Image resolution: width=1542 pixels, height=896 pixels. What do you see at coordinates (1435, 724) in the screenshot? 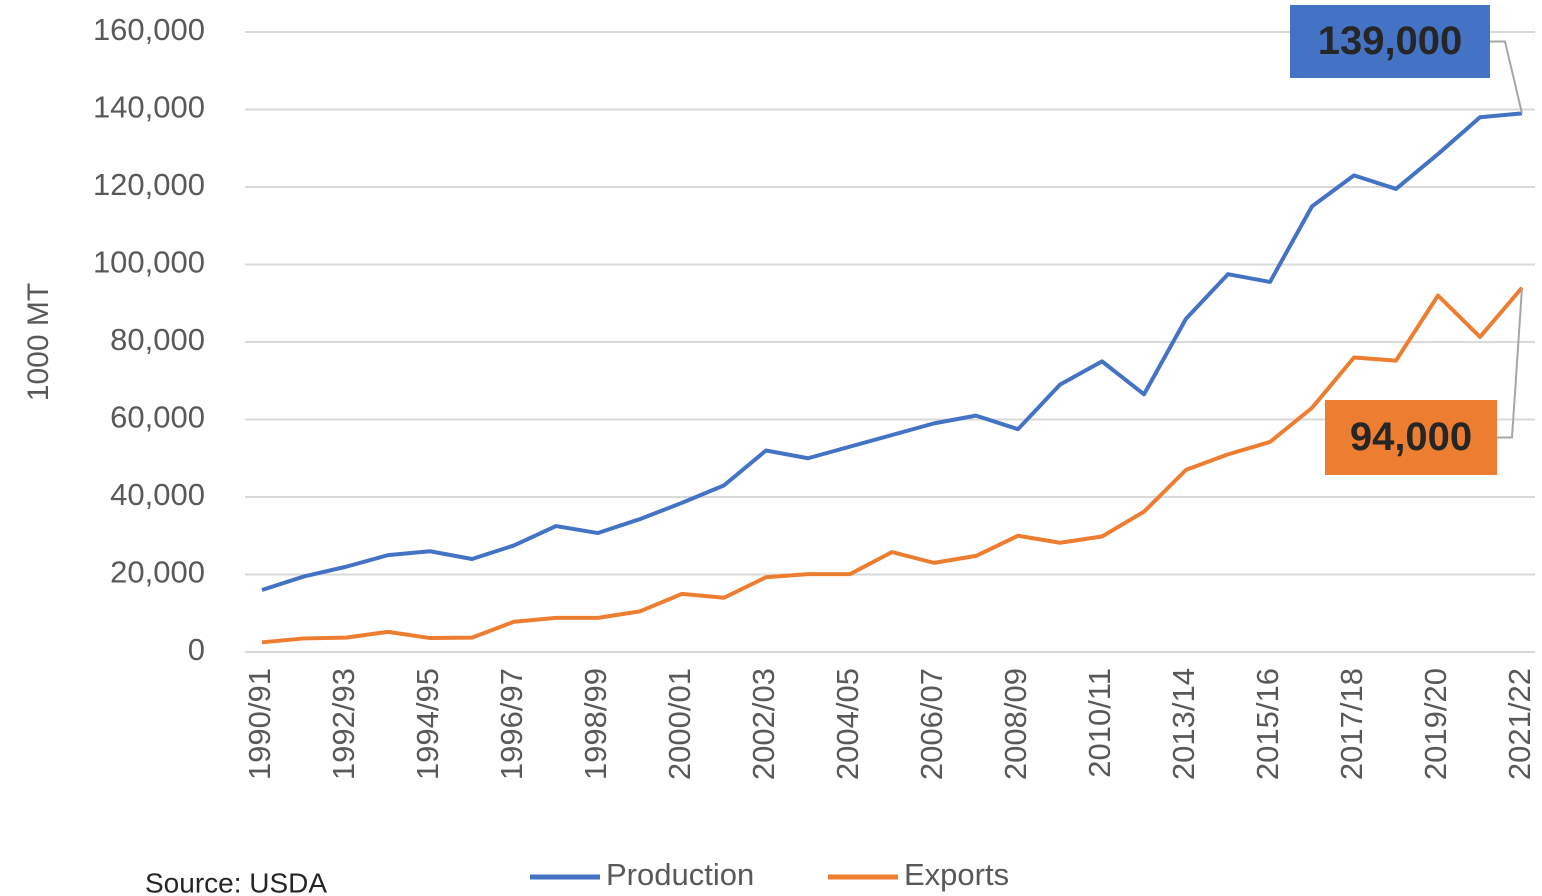
I see `x-tick-label: 2019/20` at bounding box center [1435, 724].